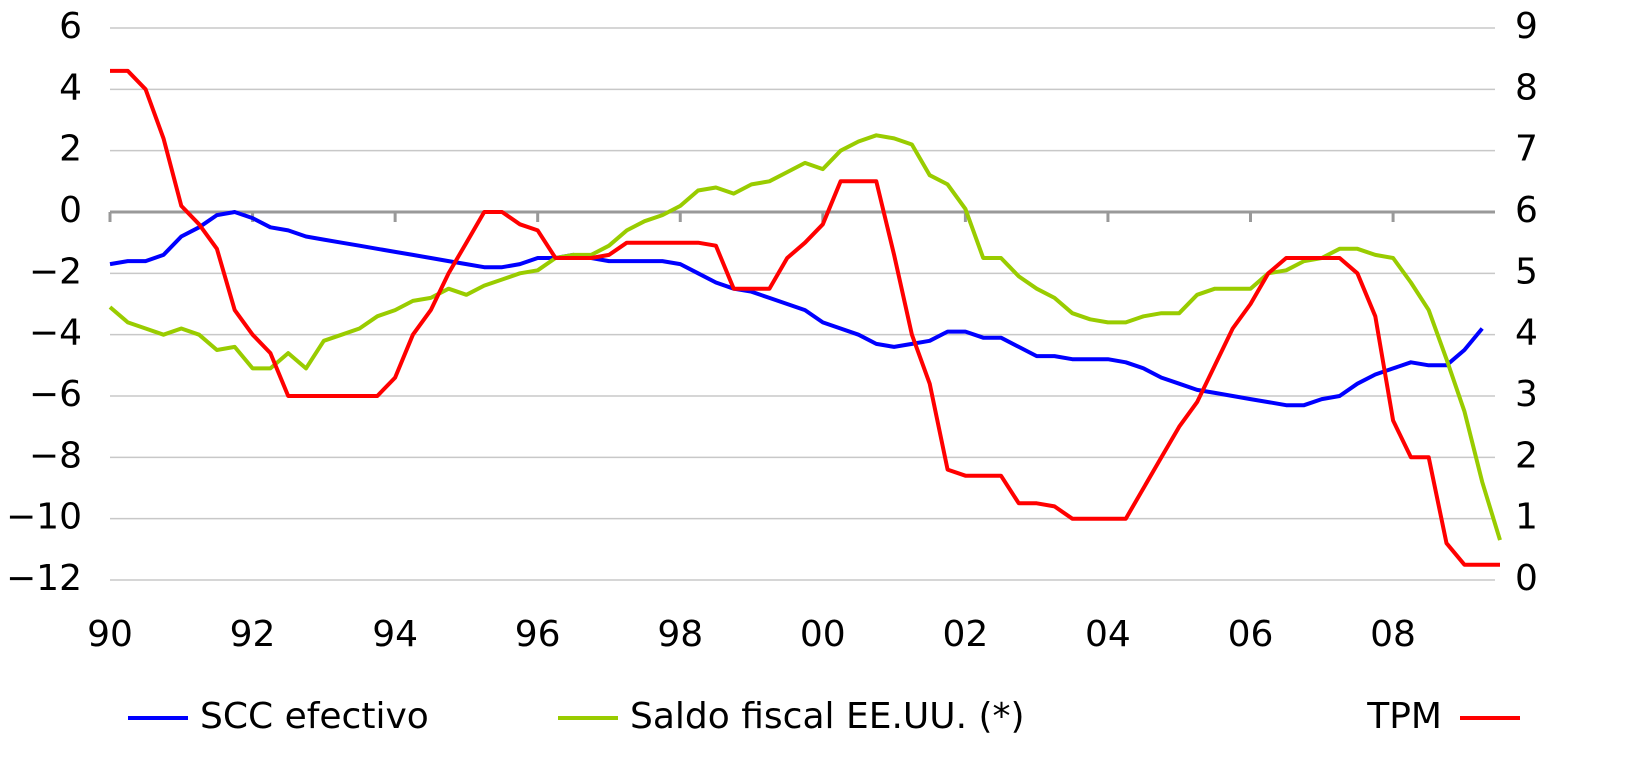  What do you see at coordinates (55, 394) in the screenshot?
I see `y-tick-label: −6` at bounding box center [55, 394].